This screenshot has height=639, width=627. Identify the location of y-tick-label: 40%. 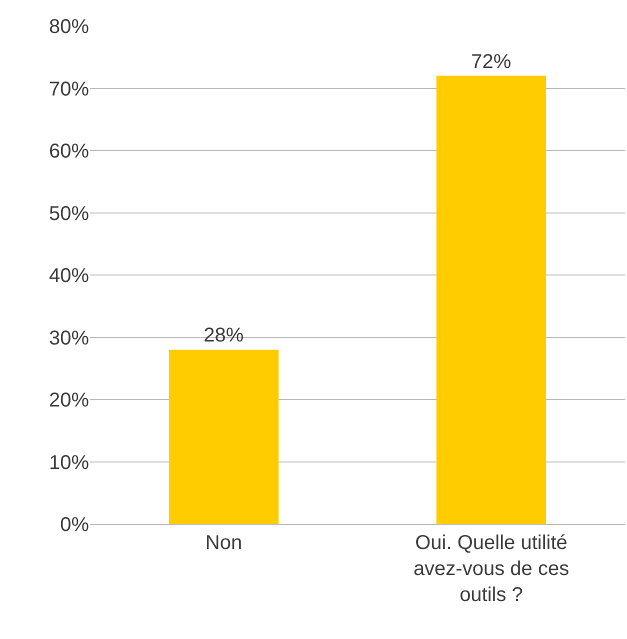
(69, 276).